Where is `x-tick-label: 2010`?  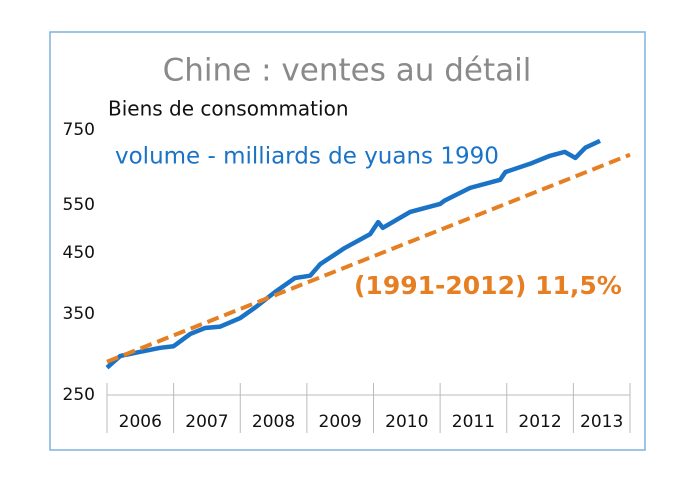
x-tick-label: 2010 is located at coordinates (406, 422).